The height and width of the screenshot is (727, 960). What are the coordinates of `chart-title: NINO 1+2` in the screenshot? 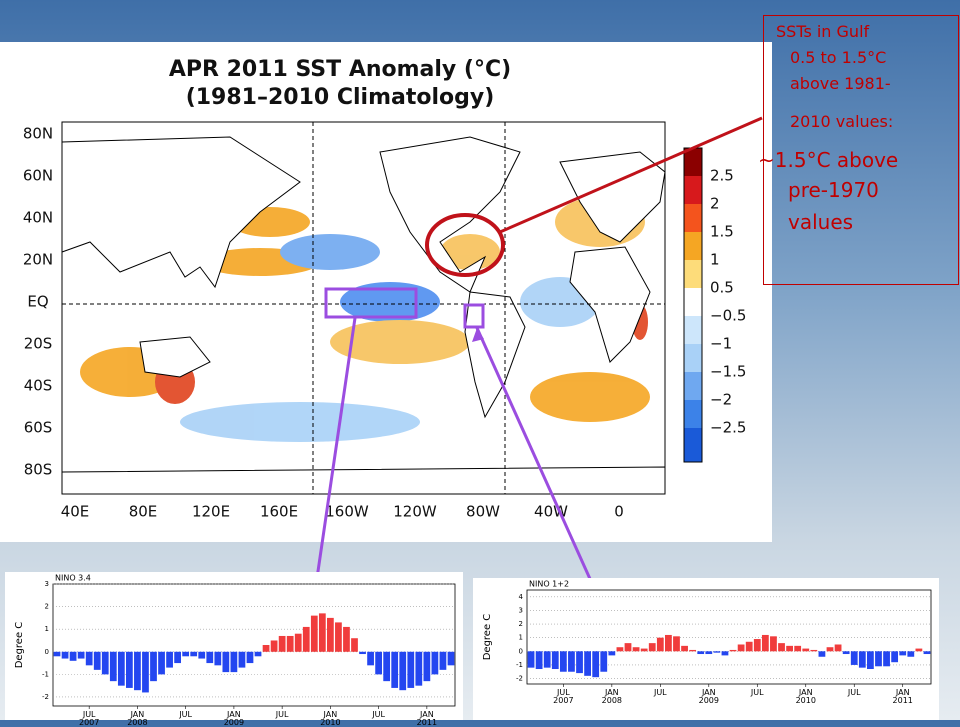 It's located at (549, 584).